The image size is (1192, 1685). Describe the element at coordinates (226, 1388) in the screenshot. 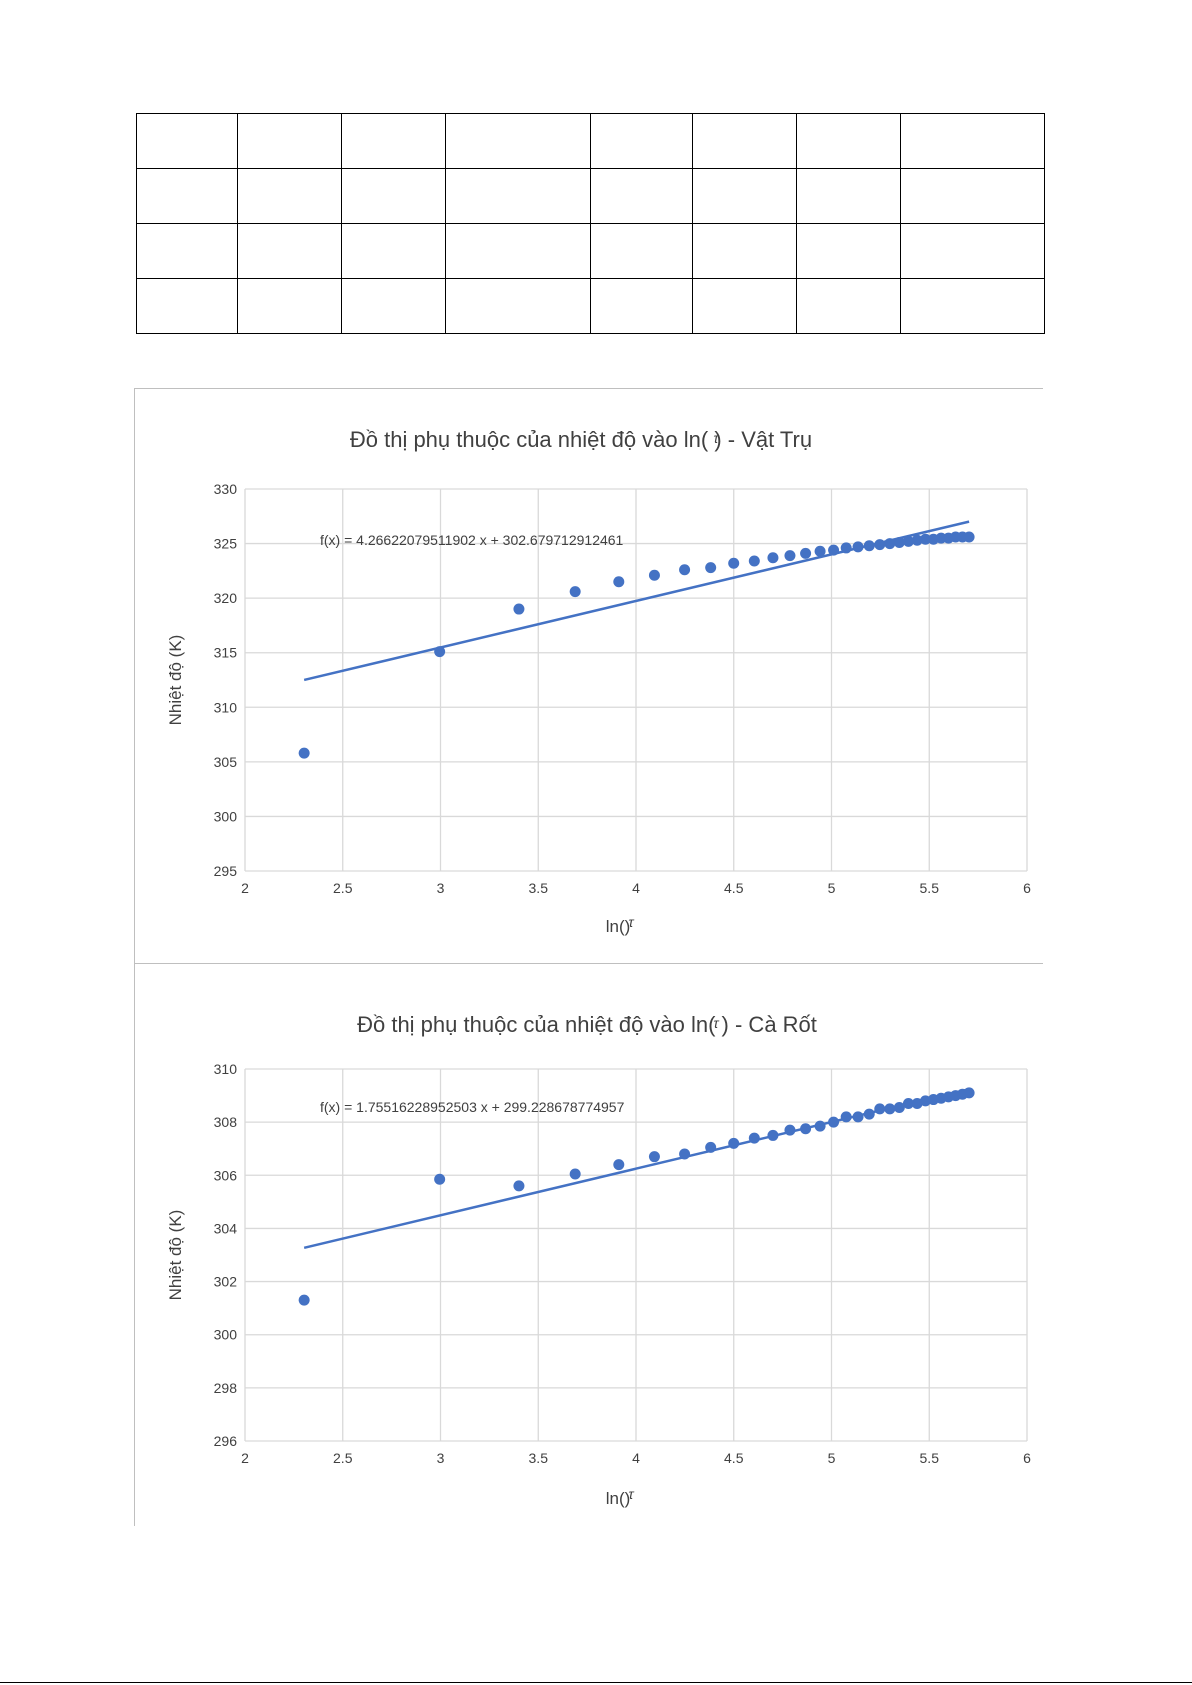

I see `y-tick-label: 298` at that location.